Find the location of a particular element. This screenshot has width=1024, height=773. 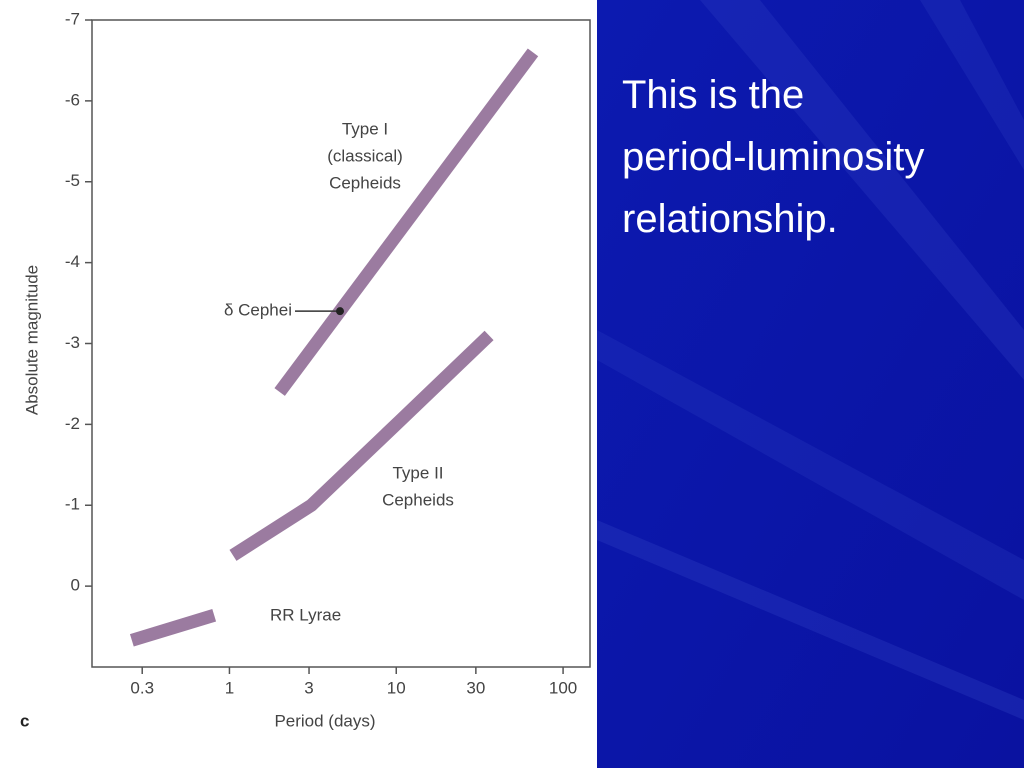

y-tick-label: -1 is located at coordinates (72, 504).